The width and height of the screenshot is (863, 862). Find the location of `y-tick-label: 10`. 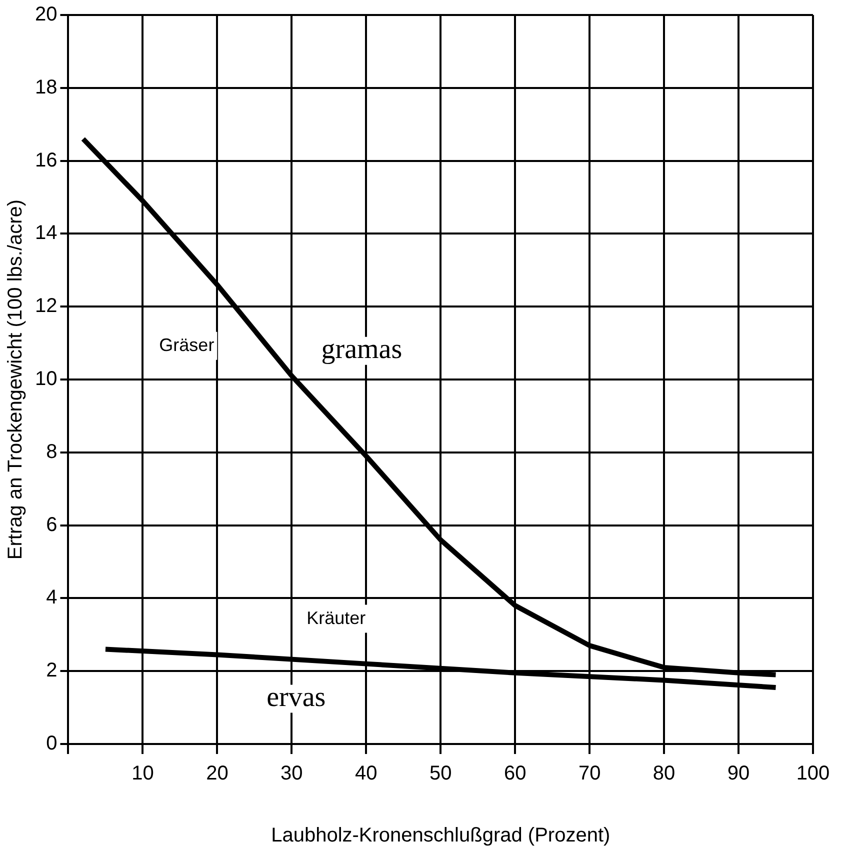

y-tick-label: 10 is located at coordinates (46, 379).